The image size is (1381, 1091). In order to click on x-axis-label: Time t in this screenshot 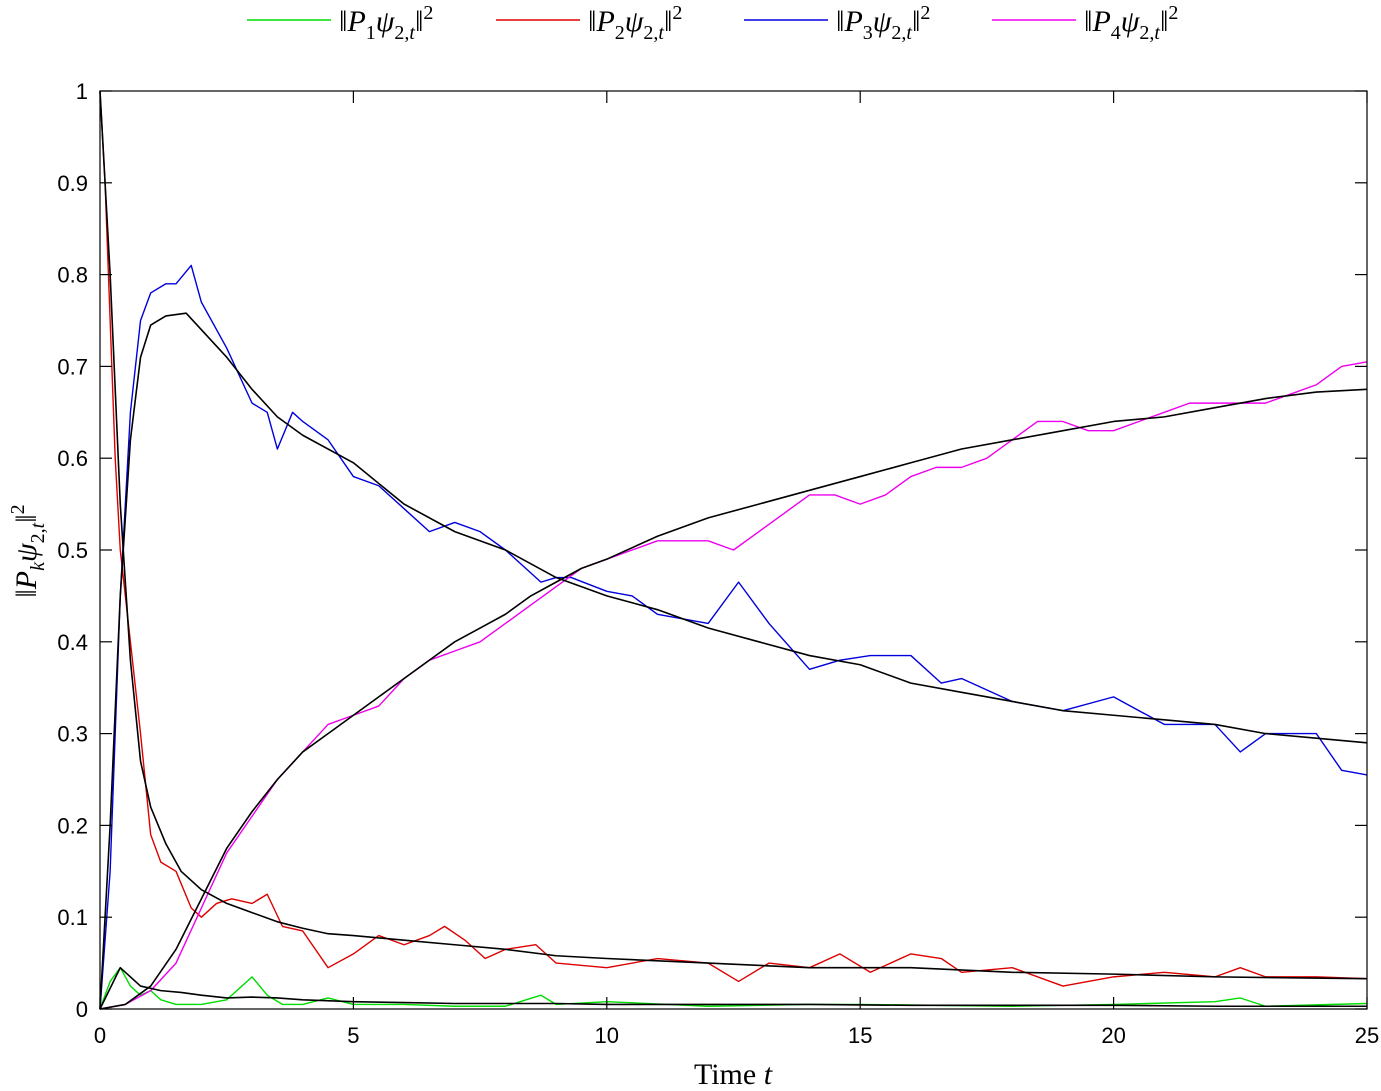, I will do `click(733, 1074)`.